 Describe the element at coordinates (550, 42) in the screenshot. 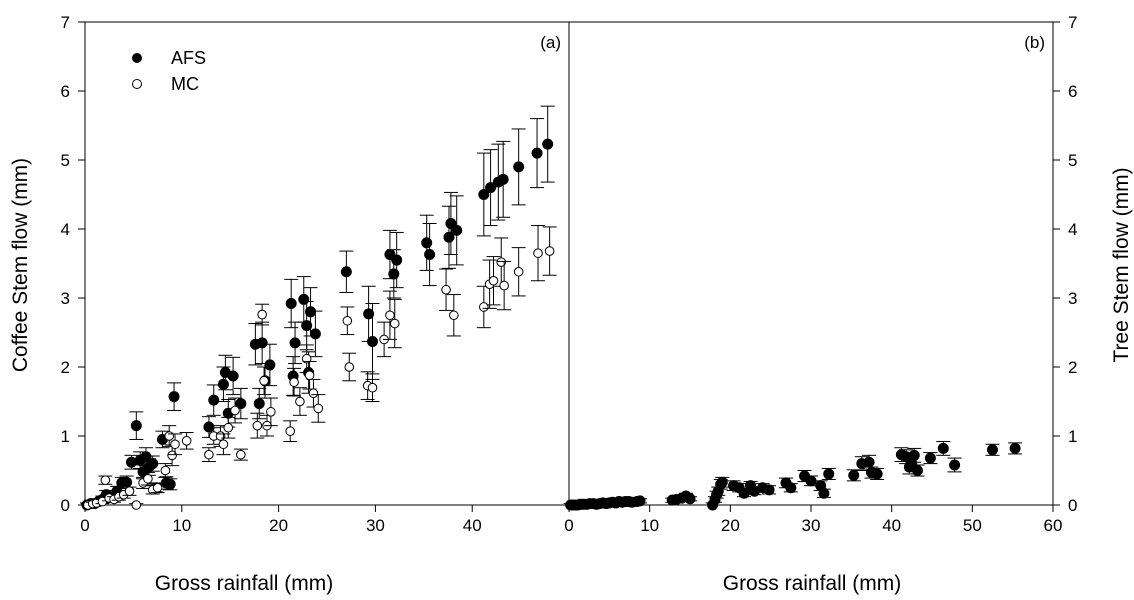

I see `panel-a-label: (a)` at that location.